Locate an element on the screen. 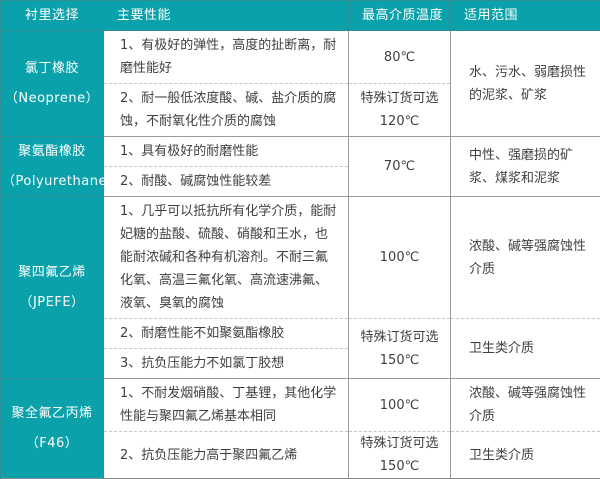 This screenshot has height=479, width=600. performance-cell: 3、抗负压能力不如氯丁胶想 is located at coordinates (226, 364).